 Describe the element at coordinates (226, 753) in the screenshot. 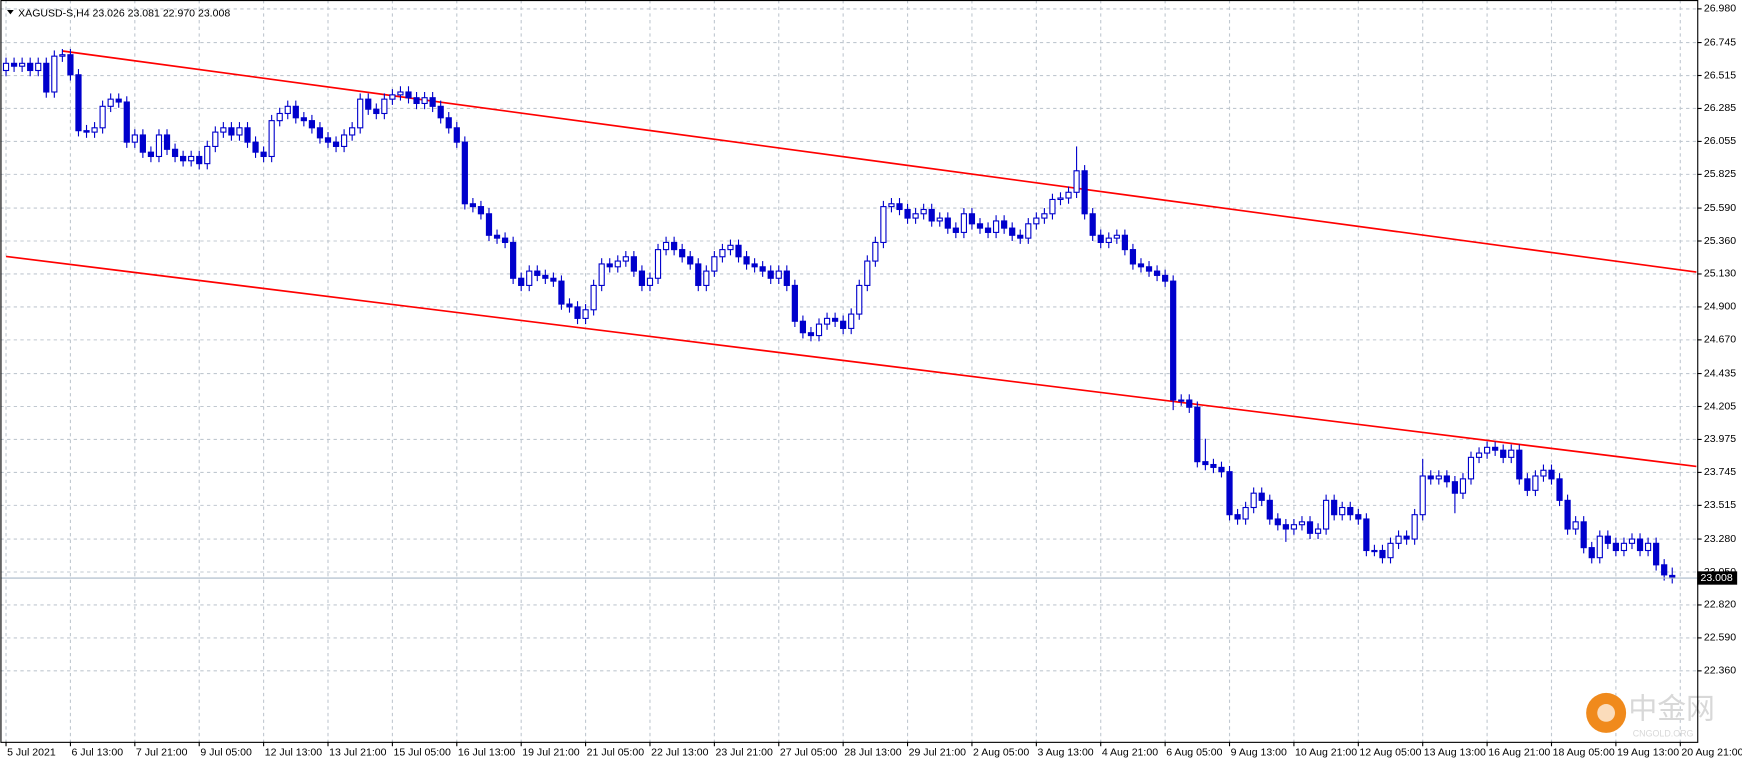

I see `x-tick-label: 9 Jul 05:00` at that location.